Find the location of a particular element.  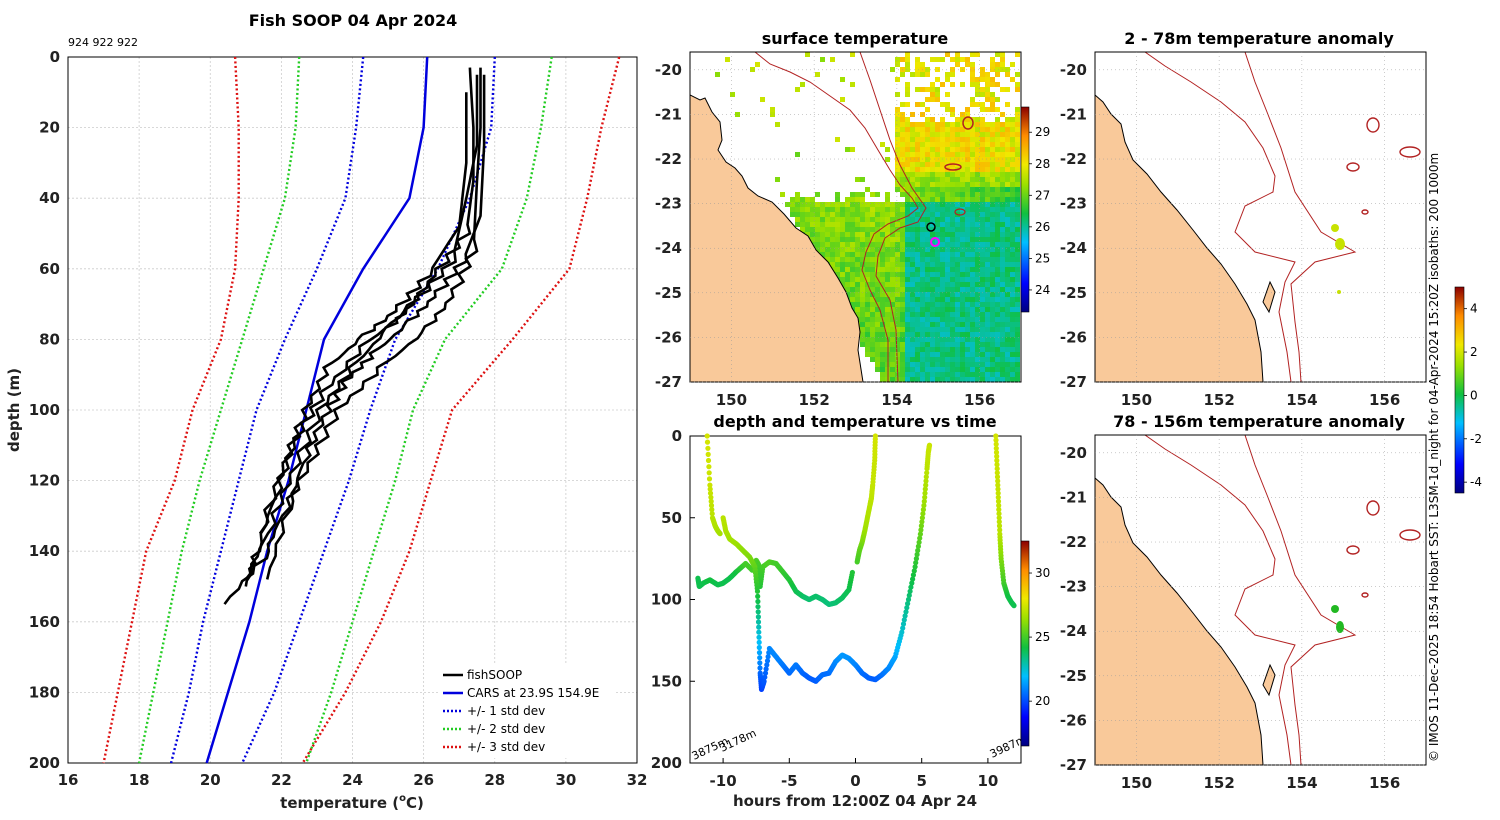

surface-ticks: 150 152 154 156-20-21-22-23-24-25-26-27 is located at coordinates (838, 230).